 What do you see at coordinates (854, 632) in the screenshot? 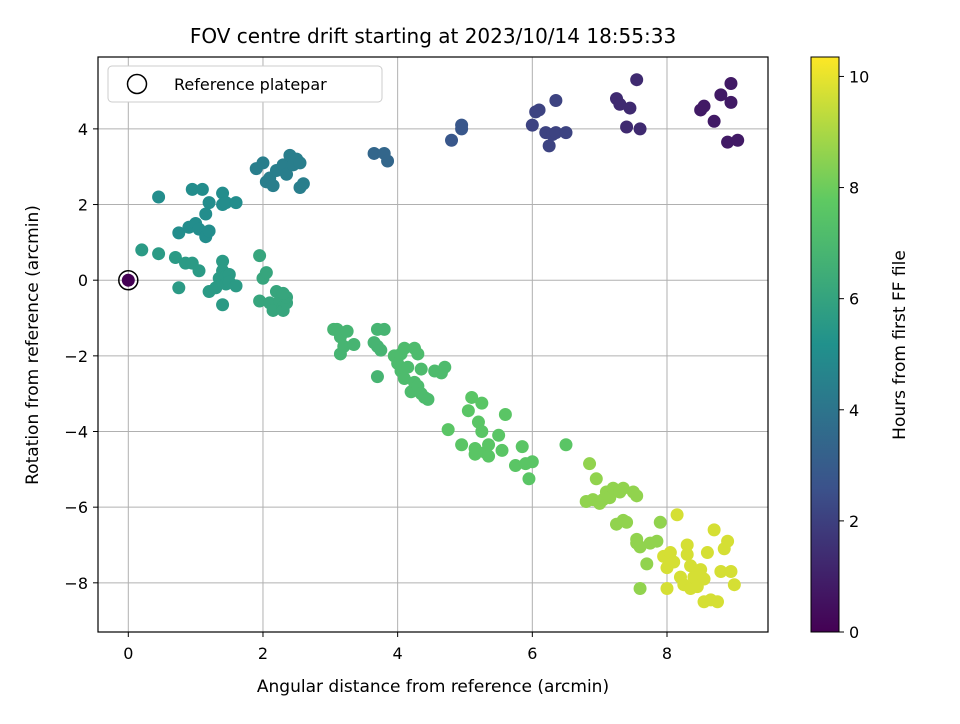
I see `colorbar-tick-label: 0` at bounding box center [854, 632].